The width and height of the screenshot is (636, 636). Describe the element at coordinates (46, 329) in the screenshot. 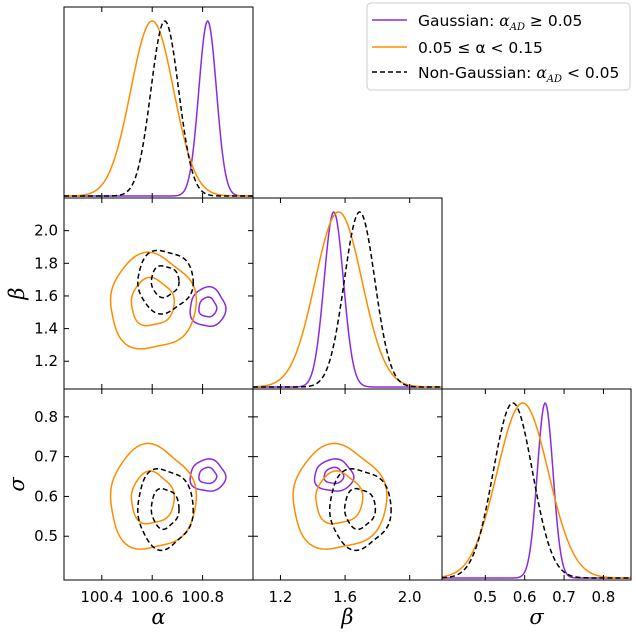

I see `y-tick-label-beta: 1.4` at that location.